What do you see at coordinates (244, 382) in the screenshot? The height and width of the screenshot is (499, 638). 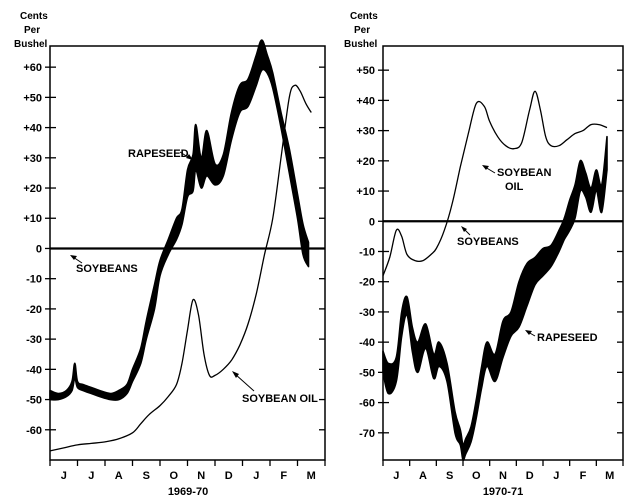 I see `soybean-oil-pointer` at bounding box center [244, 382].